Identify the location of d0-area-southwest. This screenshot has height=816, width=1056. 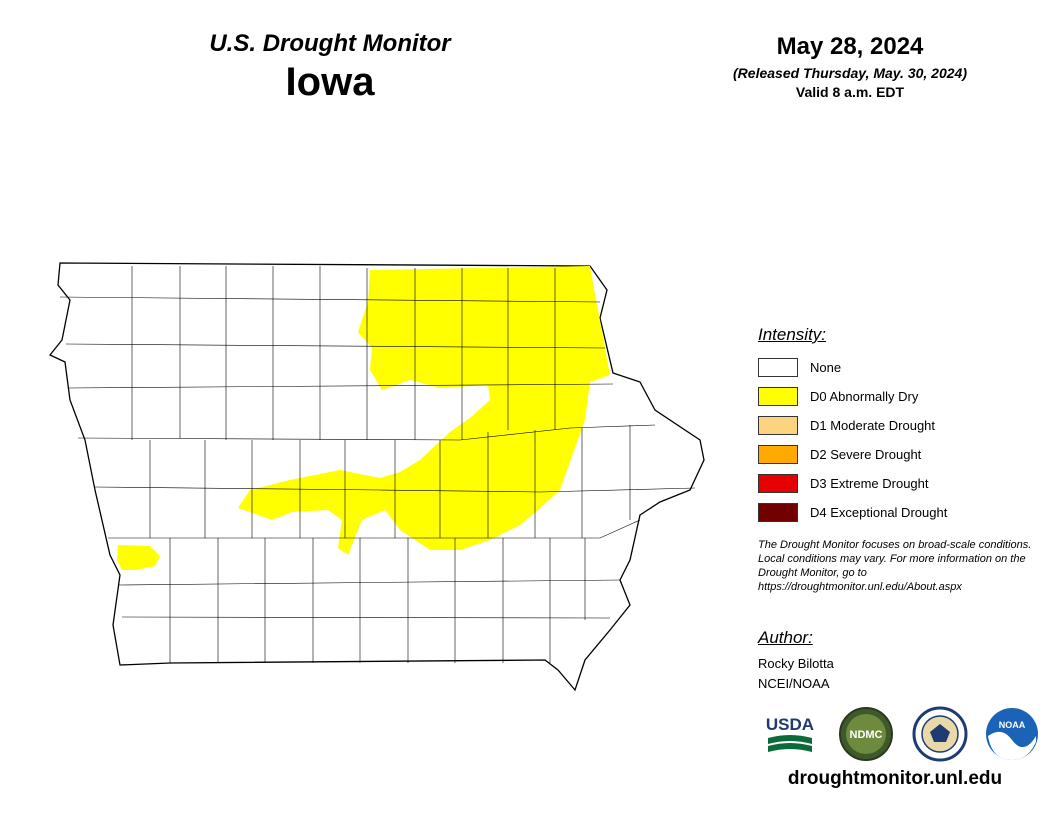
(138, 557).